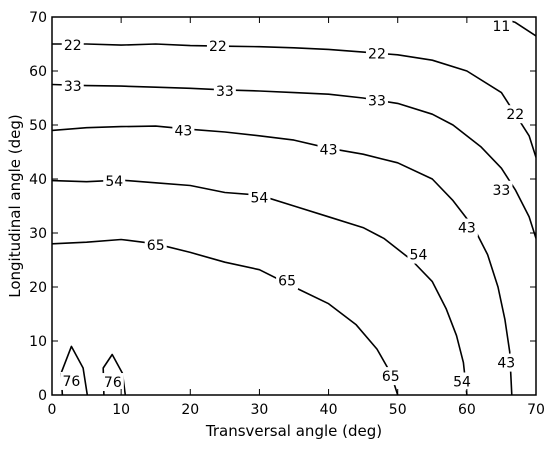 This screenshot has height=449, width=550. Describe the element at coordinates (15, 206) in the screenshot. I see `y-axis-label: Longitudinal angle (deg)` at that location.